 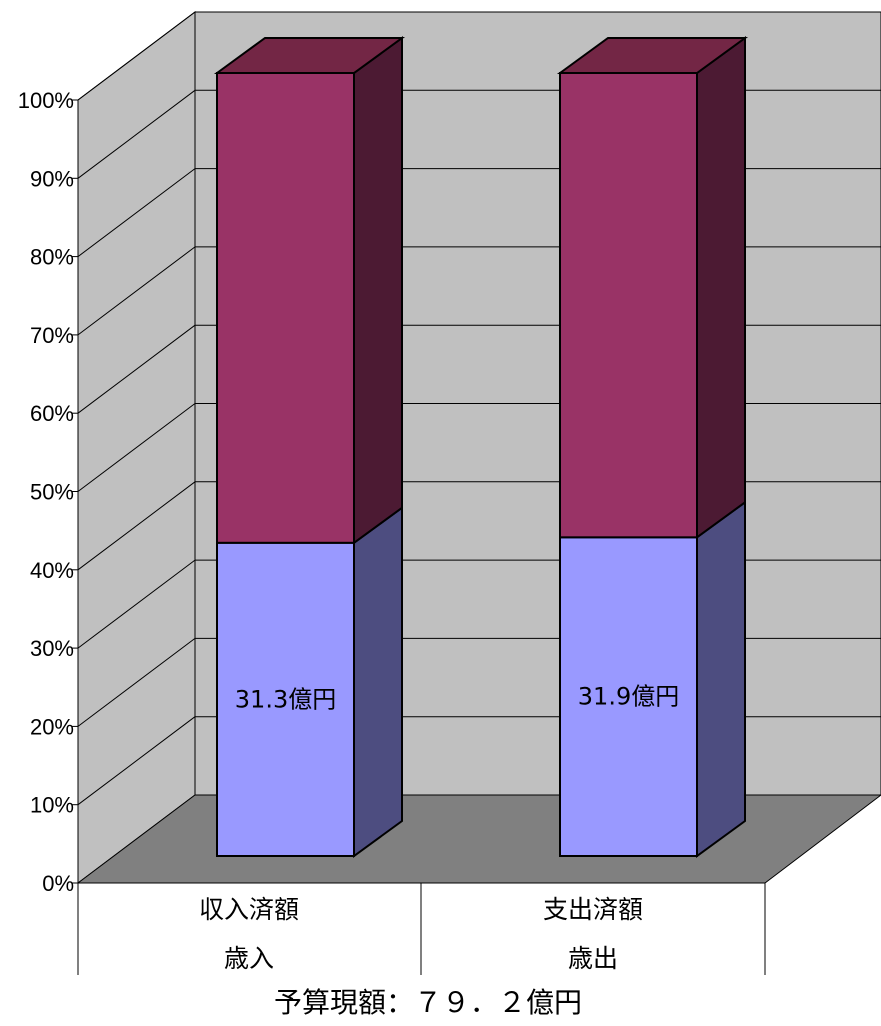 What do you see at coordinates (52, 492) in the screenshot?
I see `tick-label-5: 50%` at bounding box center [52, 492].